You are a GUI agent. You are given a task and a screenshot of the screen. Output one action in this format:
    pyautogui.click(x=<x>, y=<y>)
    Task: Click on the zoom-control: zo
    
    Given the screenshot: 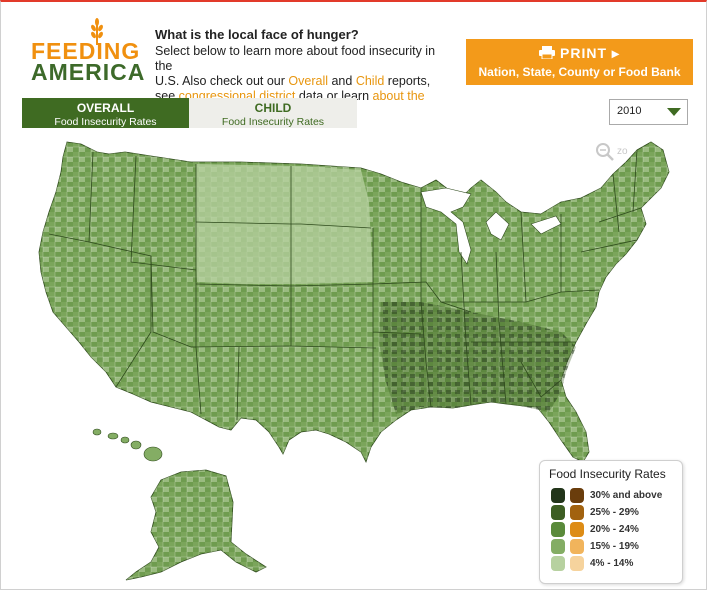 What is the action you would take?
    pyautogui.click(x=611, y=153)
    